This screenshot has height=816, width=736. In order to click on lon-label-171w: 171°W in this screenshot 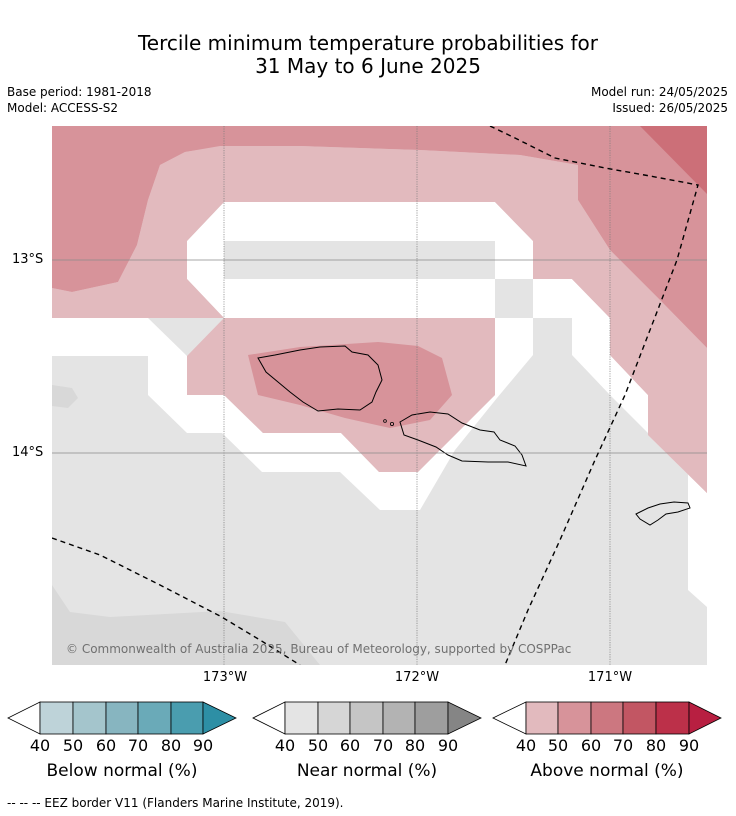, I will do `click(610, 677)`.